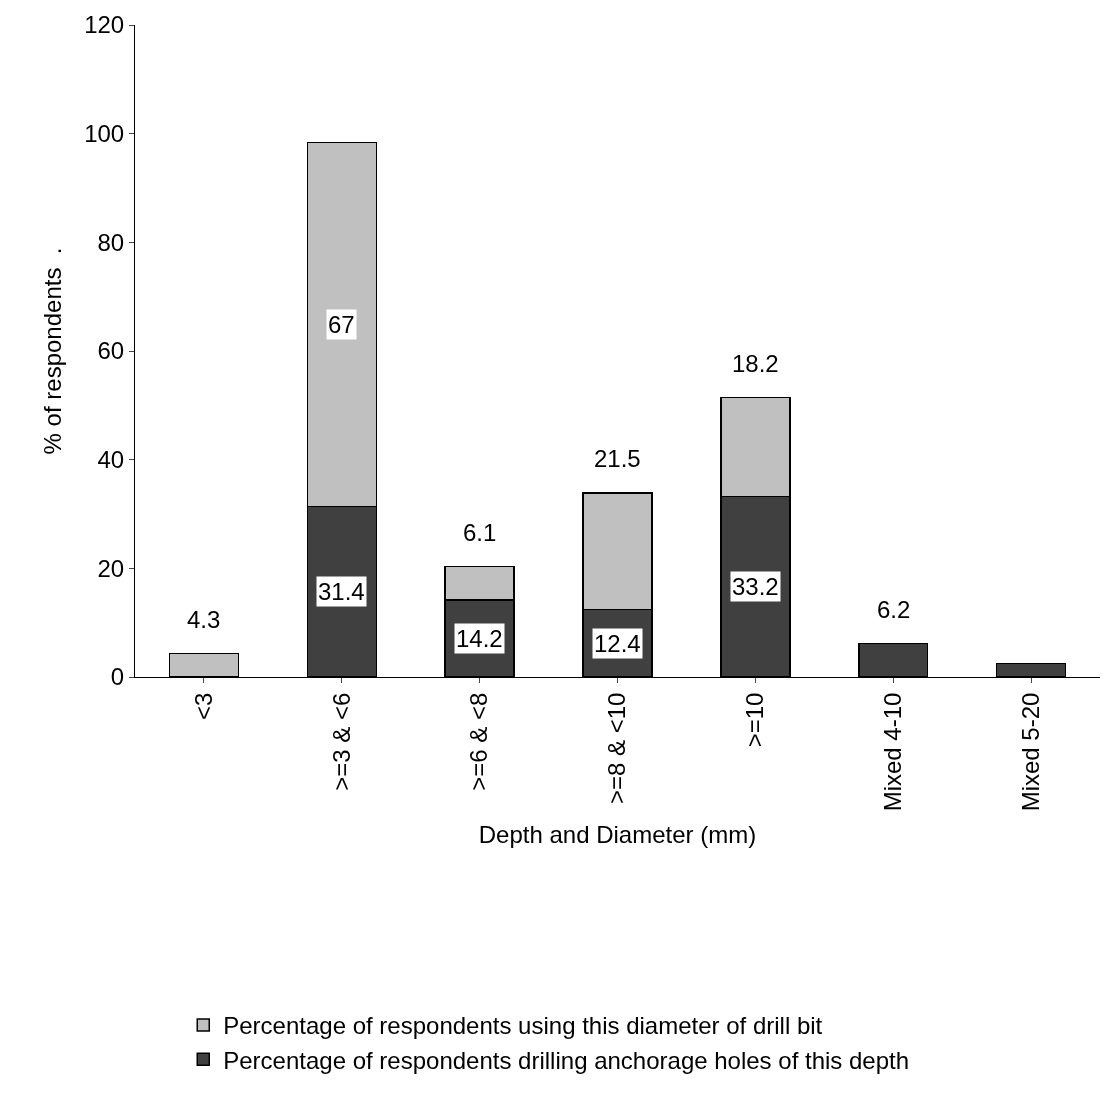 Image resolution: width=1112 pixels, height=1094 pixels. Describe the element at coordinates (104, 134) in the screenshot. I see `y-tick-label: 100` at that location.